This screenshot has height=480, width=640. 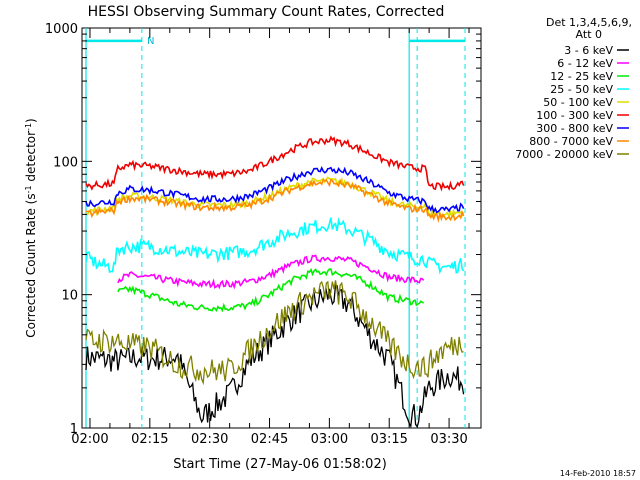 I want to click on legend-label-0: 3 - 6 keV, so click(x=588, y=50).